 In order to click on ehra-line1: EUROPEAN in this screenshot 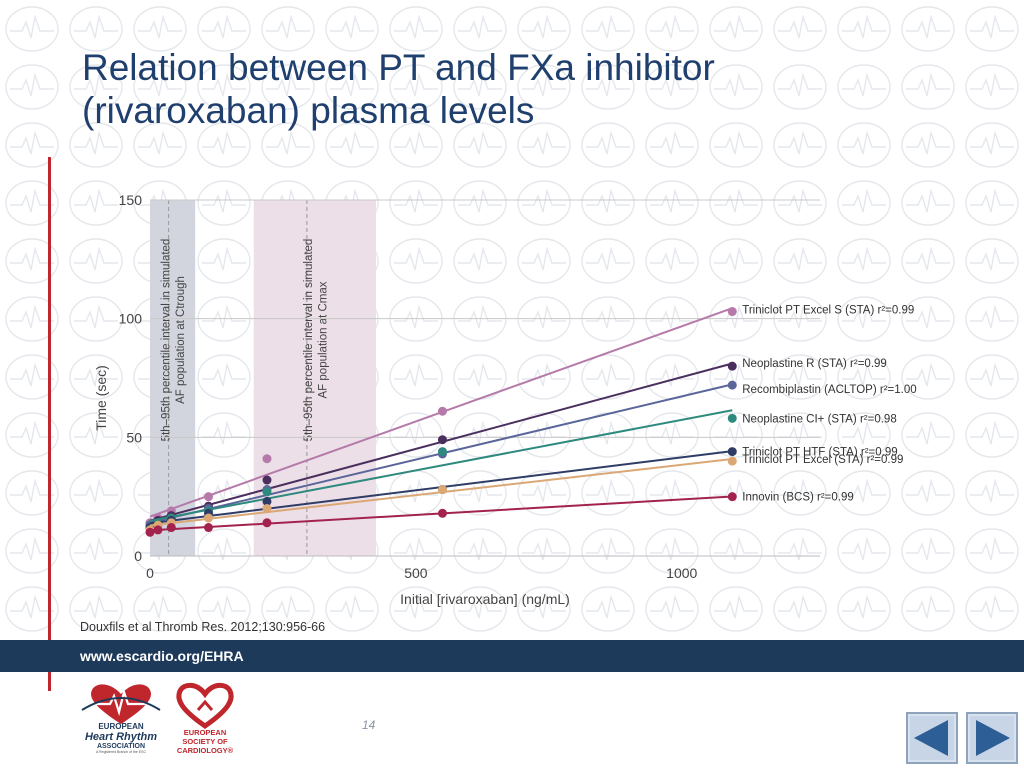, I will do `click(121, 726)`.